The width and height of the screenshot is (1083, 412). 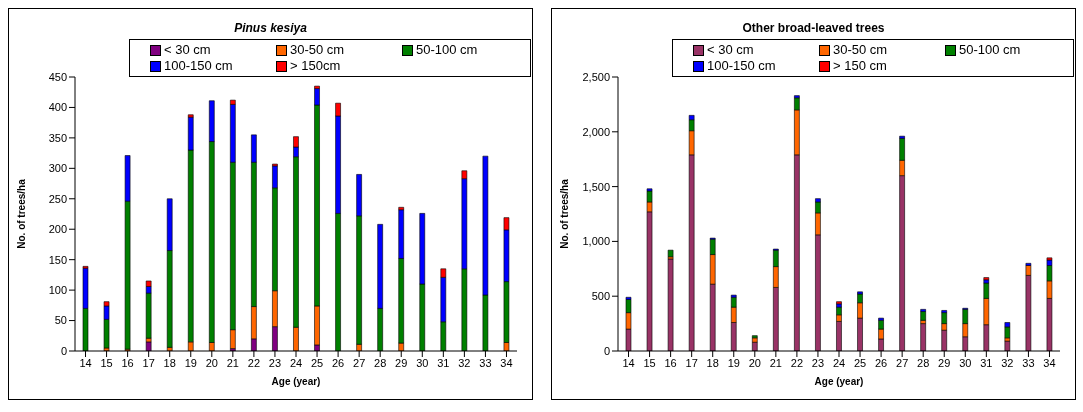 I want to click on y-tick-label: 50, so click(x=60, y=320).